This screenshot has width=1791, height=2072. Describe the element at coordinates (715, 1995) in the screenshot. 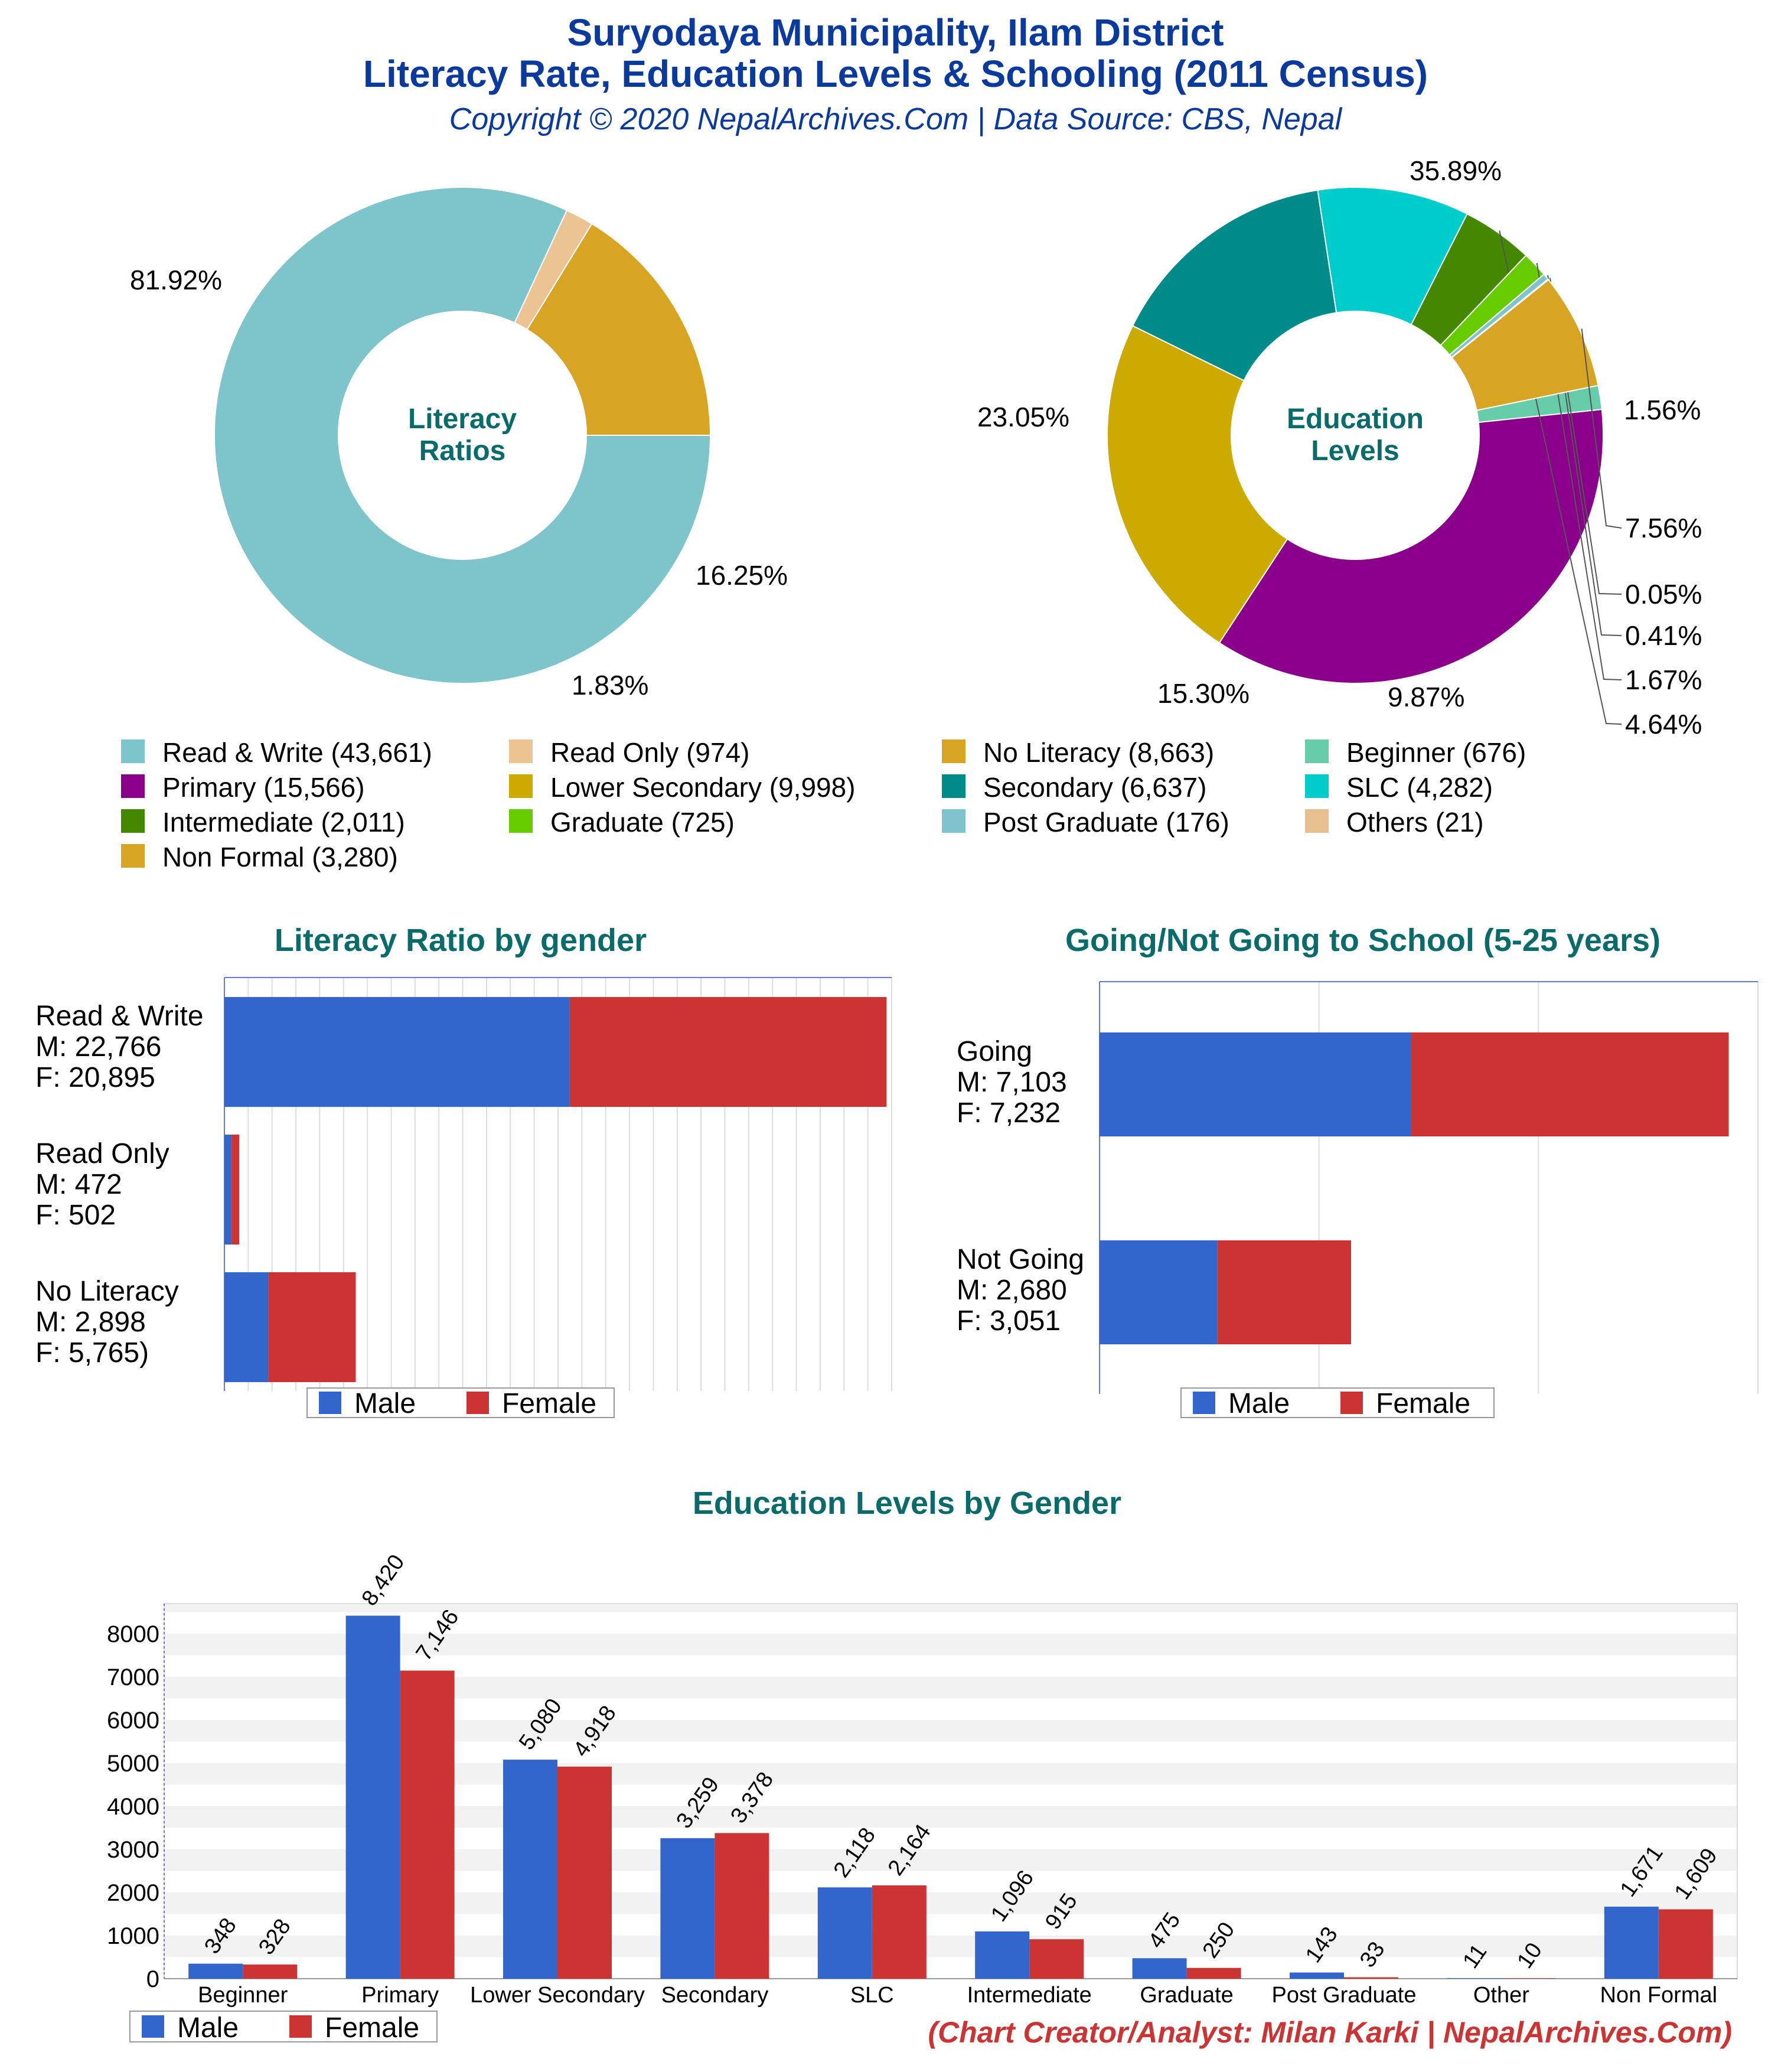

I see `education-gender-x-tick: Secondary` at that location.